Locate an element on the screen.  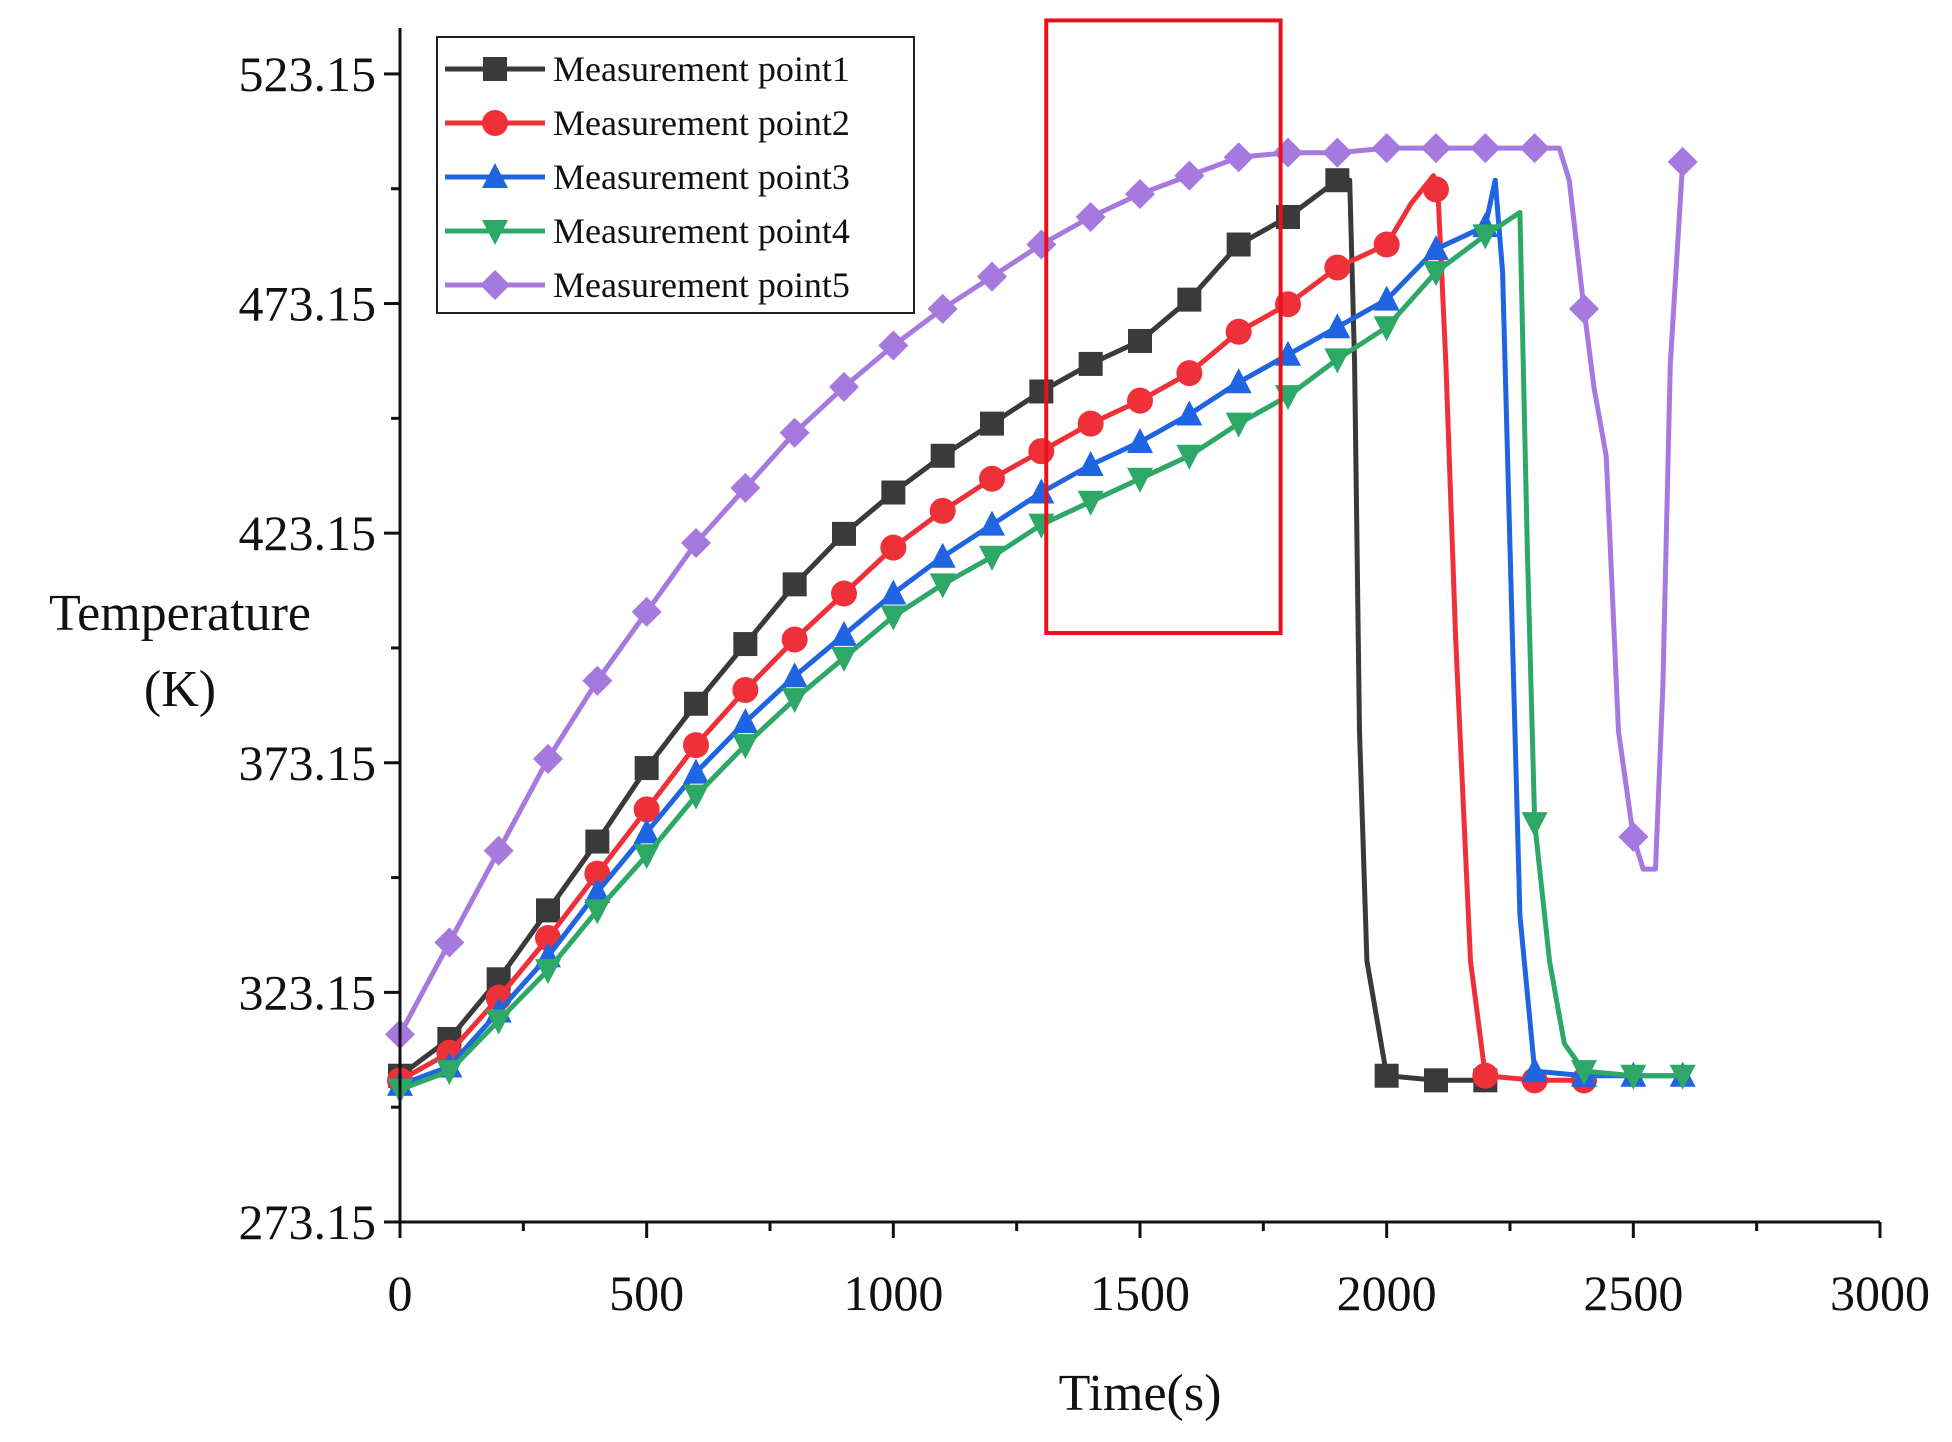
y-tick-label: 473.15 is located at coordinates (308, 304).